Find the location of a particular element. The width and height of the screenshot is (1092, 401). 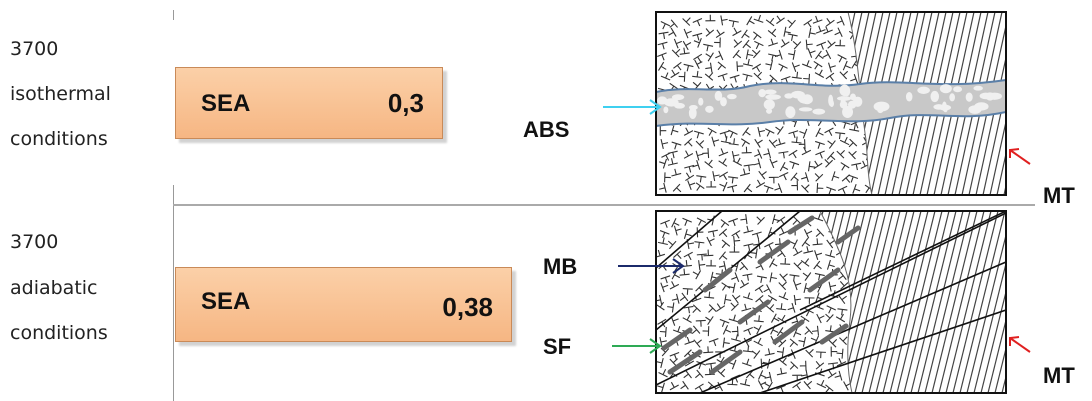

left-axis-bottom is located at coordinates (173, 293).